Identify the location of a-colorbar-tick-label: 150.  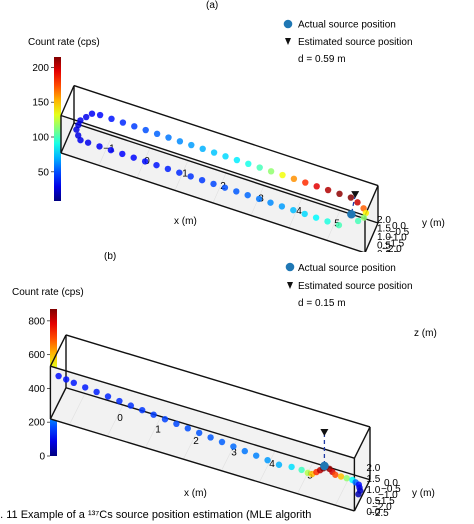
(40, 103).